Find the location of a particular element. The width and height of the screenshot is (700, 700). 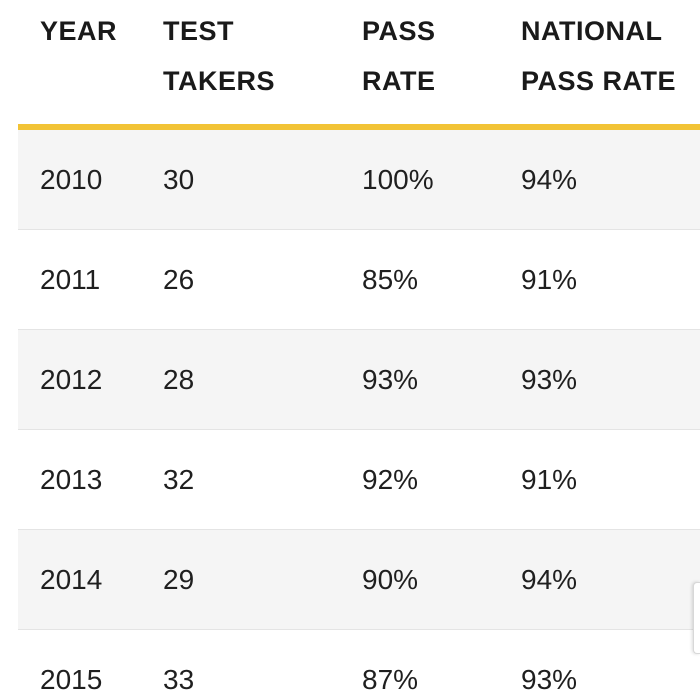

cell-test-takers: 33 is located at coordinates (179, 679).